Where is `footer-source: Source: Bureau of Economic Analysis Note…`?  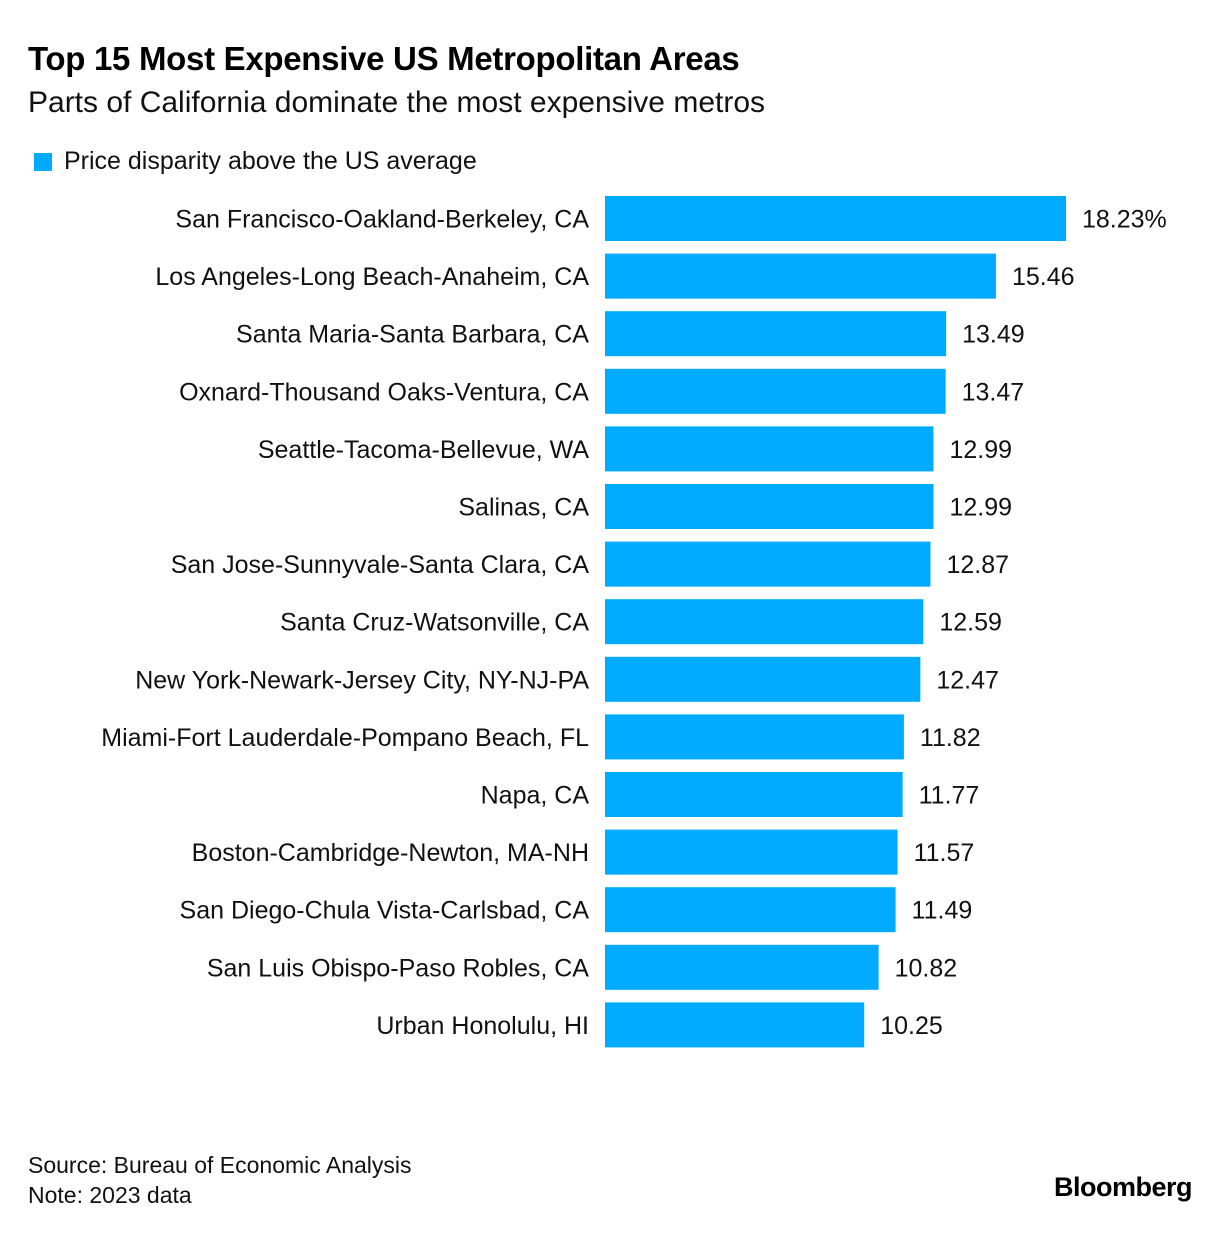 footer-source: Source: Bureau of Economic Analysis Note… is located at coordinates (220, 1180).